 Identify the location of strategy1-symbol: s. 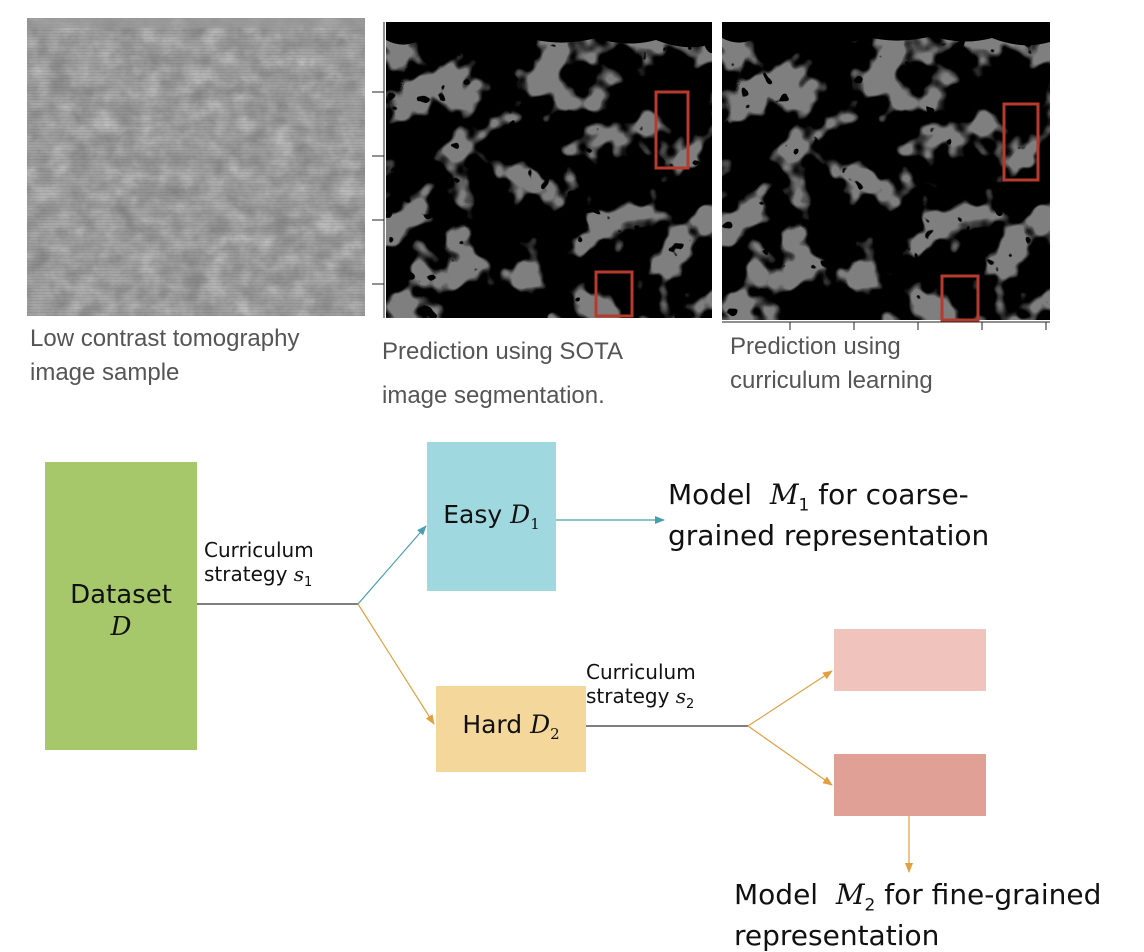
(299, 574).